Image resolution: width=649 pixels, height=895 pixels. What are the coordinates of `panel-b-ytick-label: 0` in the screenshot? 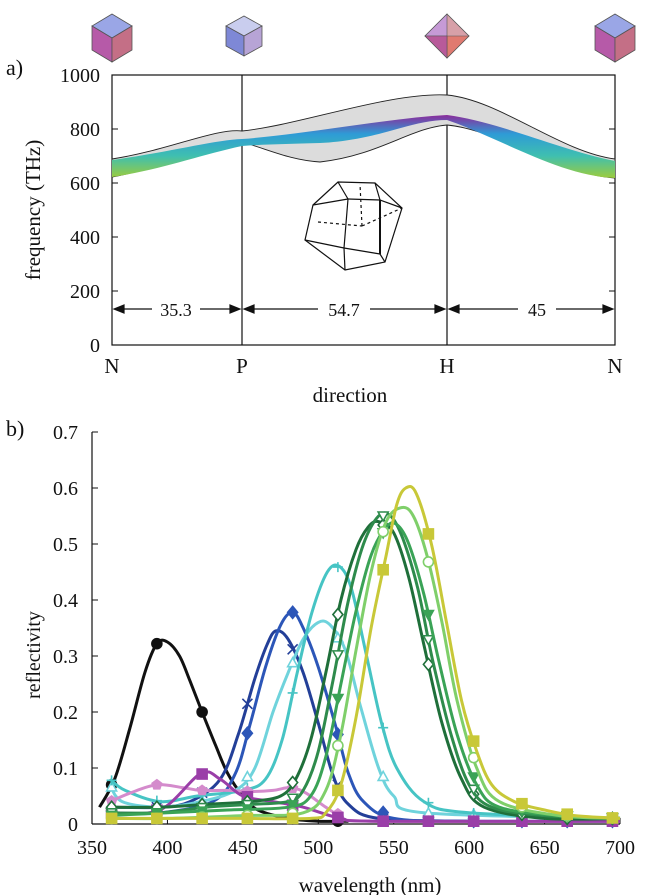 It's located at (73, 825).